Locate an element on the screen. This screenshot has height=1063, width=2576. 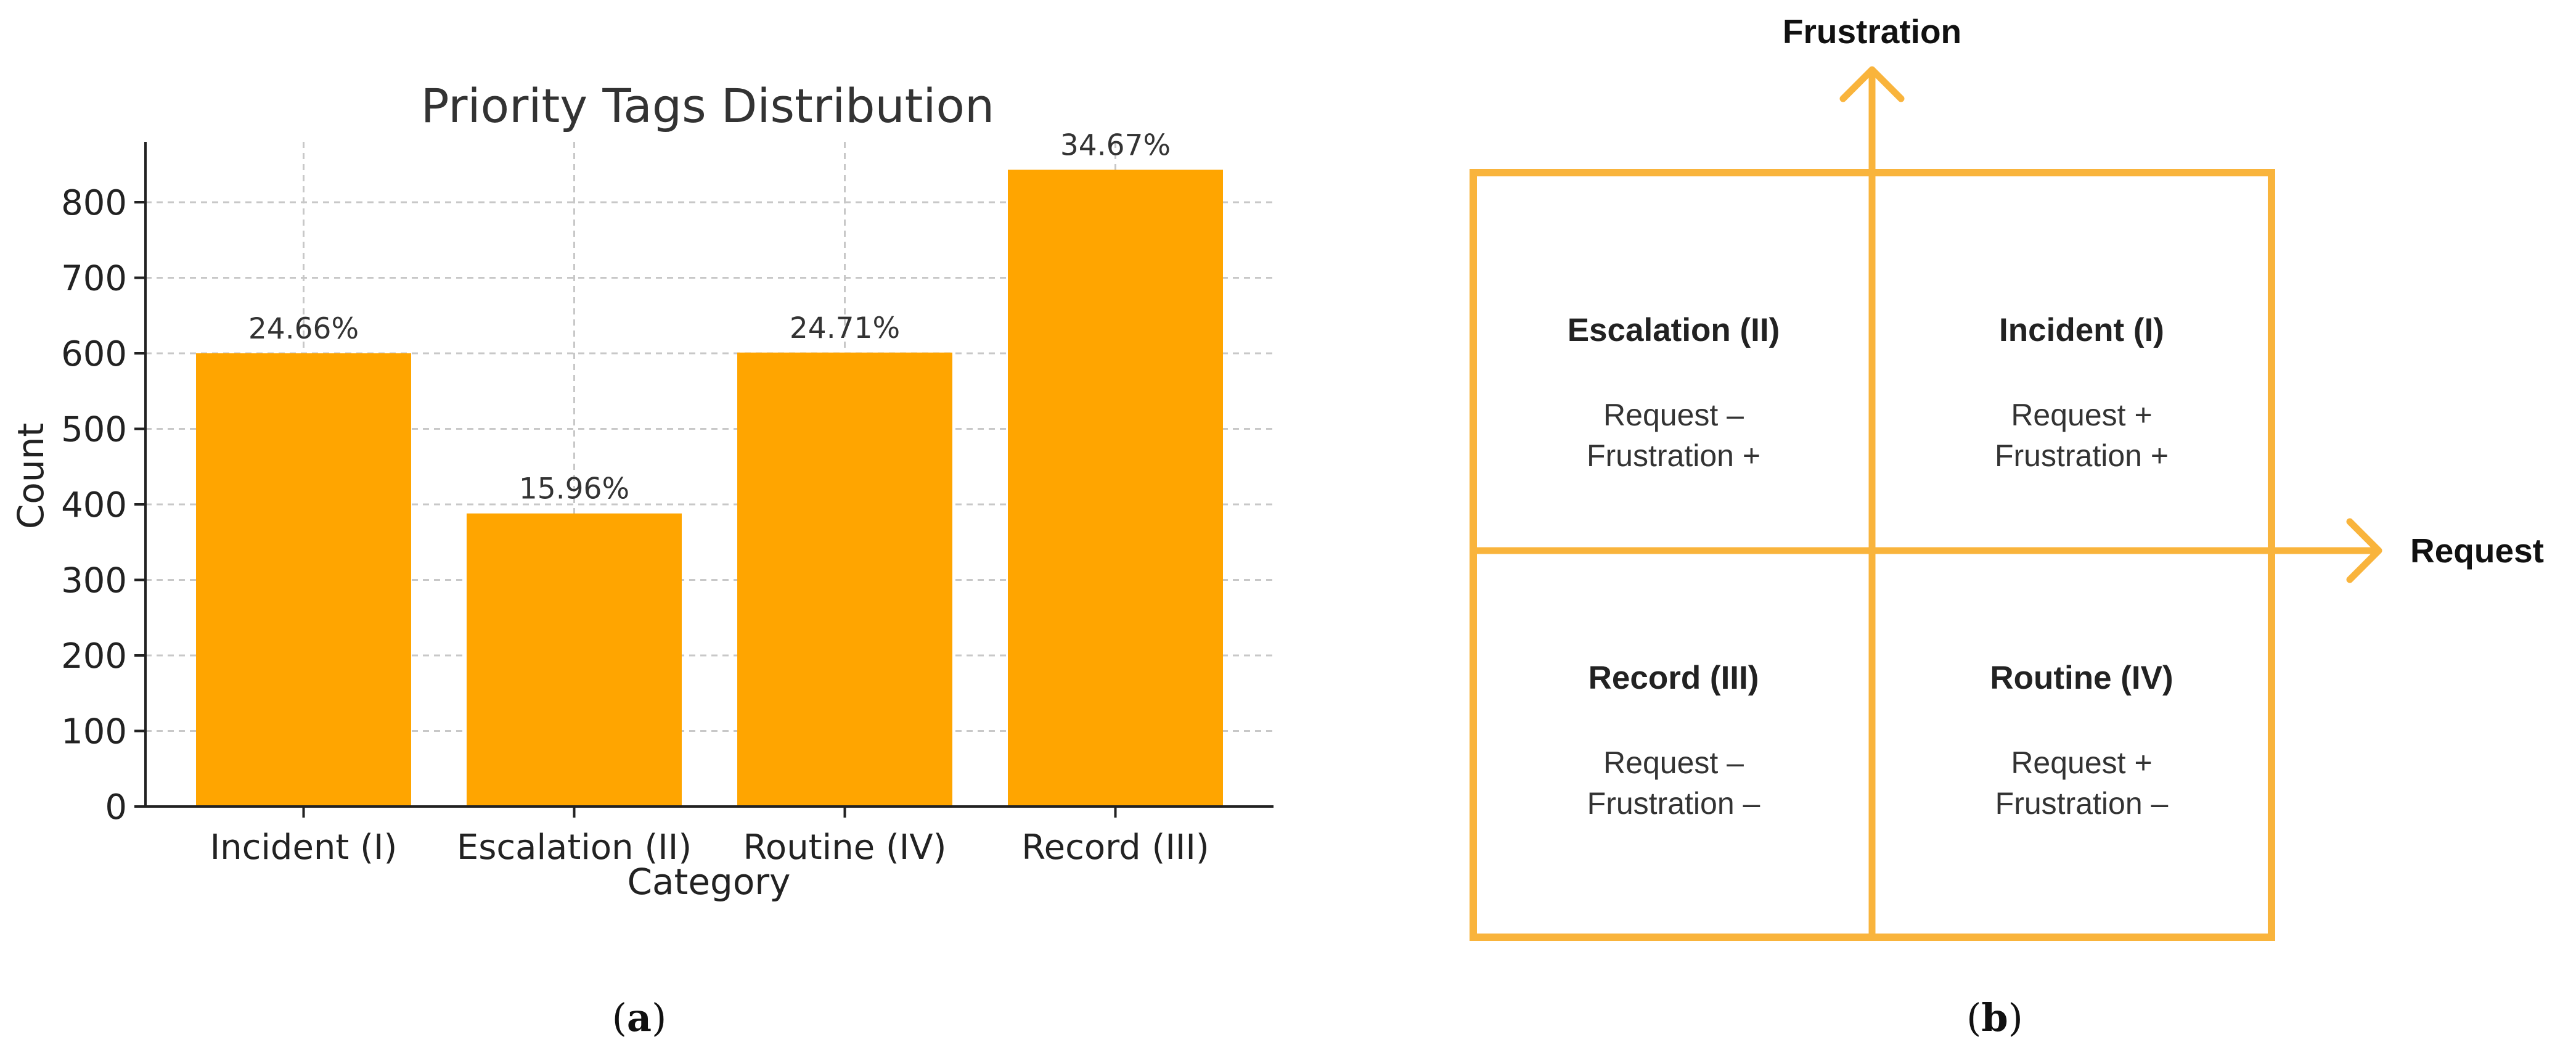
vertical-arrow-head-icon is located at coordinates (1872, 84).